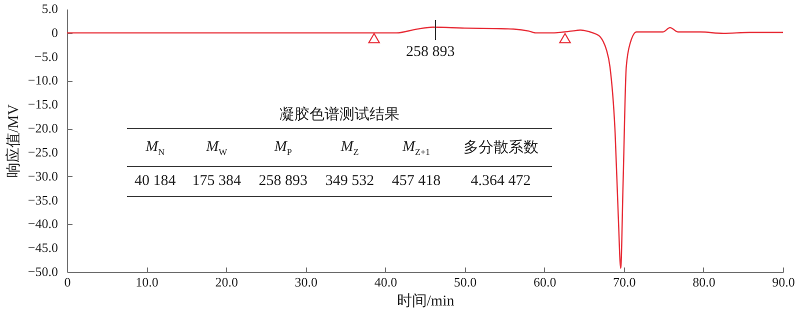 The width and height of the screenshot is (800, 325). I want to click on annotation: M$_{P}$, so click(283, 147).